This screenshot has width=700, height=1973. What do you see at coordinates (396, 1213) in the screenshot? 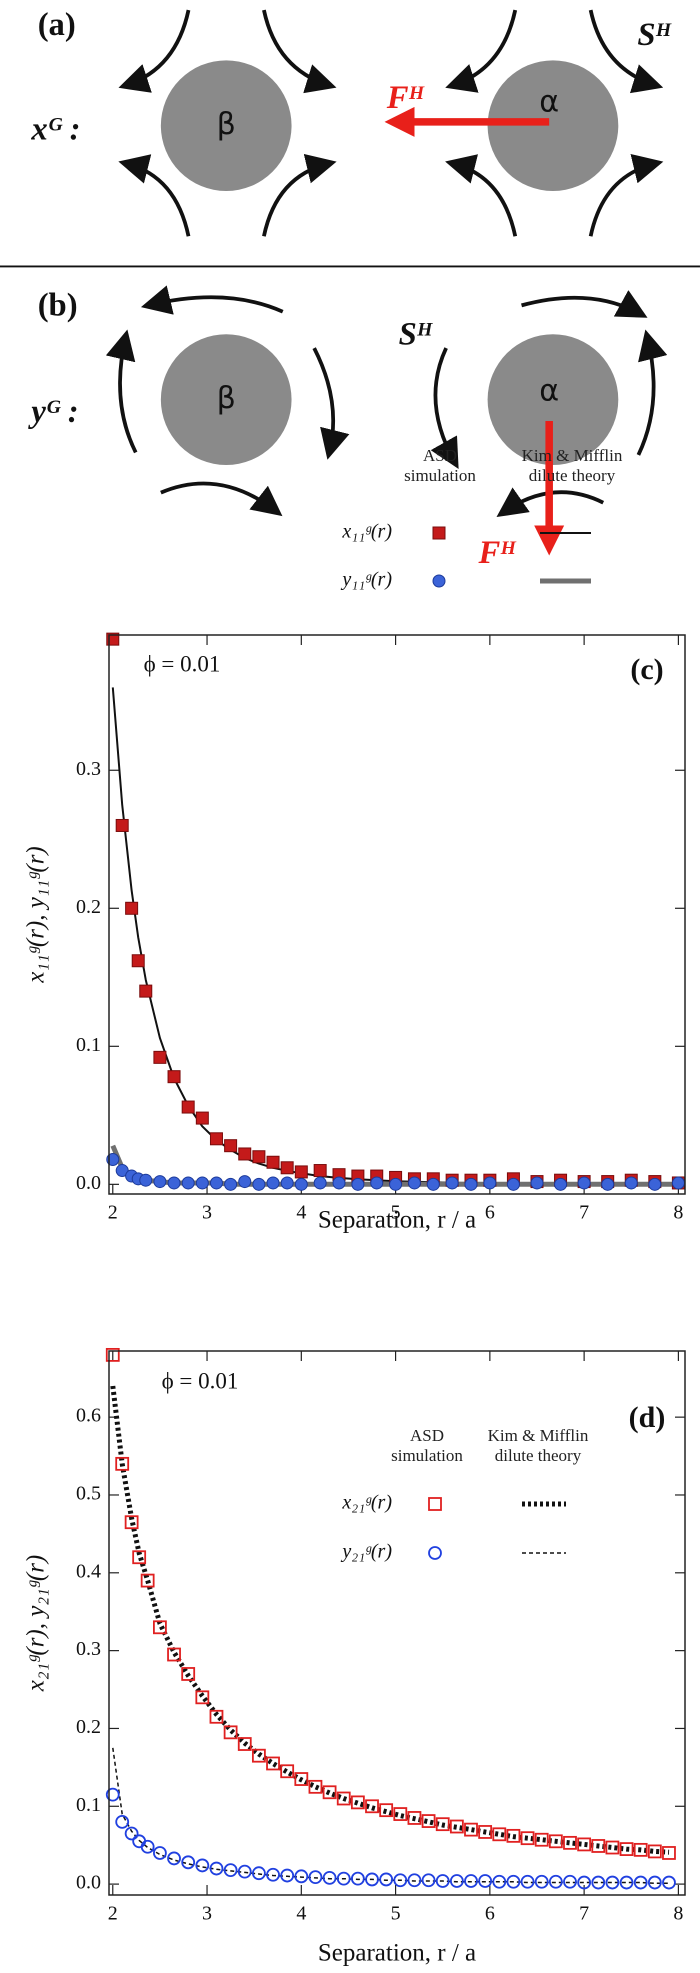
I see `x-tick-label: 5` at bounding box center [396, 1213].